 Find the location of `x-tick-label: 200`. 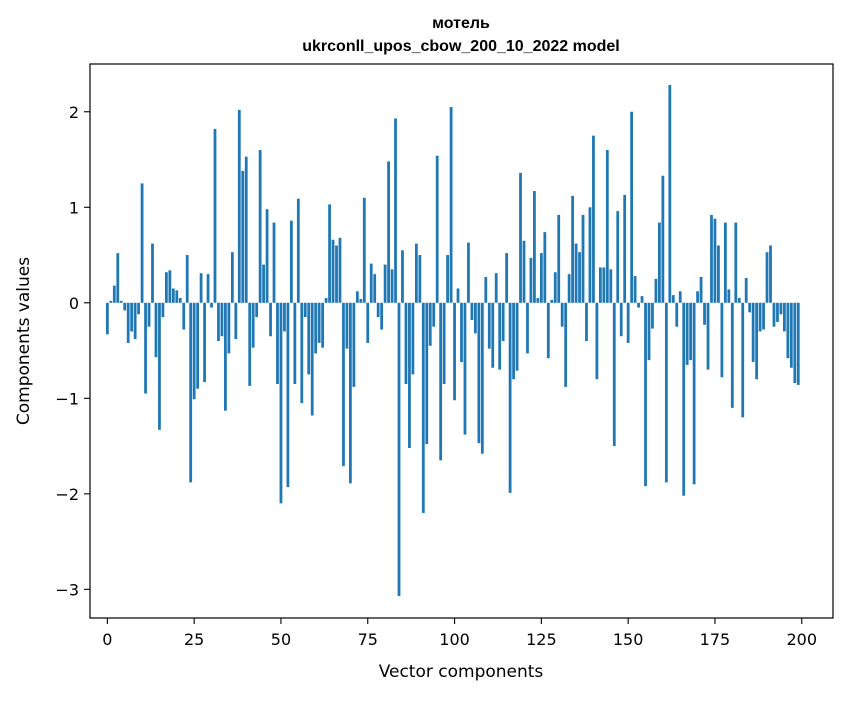

x-tick-label: 200 is located at coordinates (801, 639).